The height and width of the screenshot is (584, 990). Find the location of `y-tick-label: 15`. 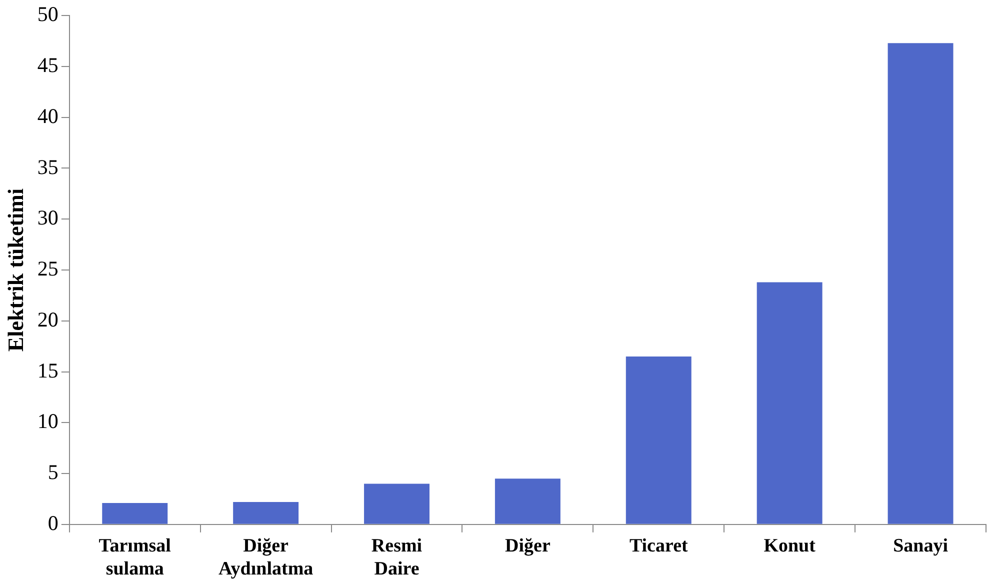

y-tick-label: 15 is located at coordinates (47, 370).